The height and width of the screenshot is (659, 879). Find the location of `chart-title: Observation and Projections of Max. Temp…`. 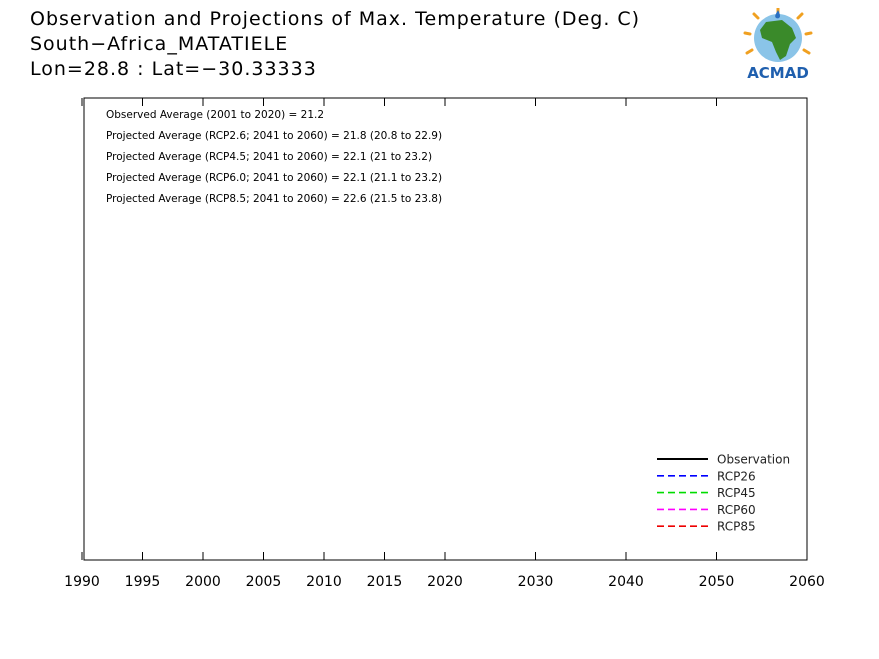

chart-title: Observation and Projections of Max. Temp… is located at coordinates (335, 19).